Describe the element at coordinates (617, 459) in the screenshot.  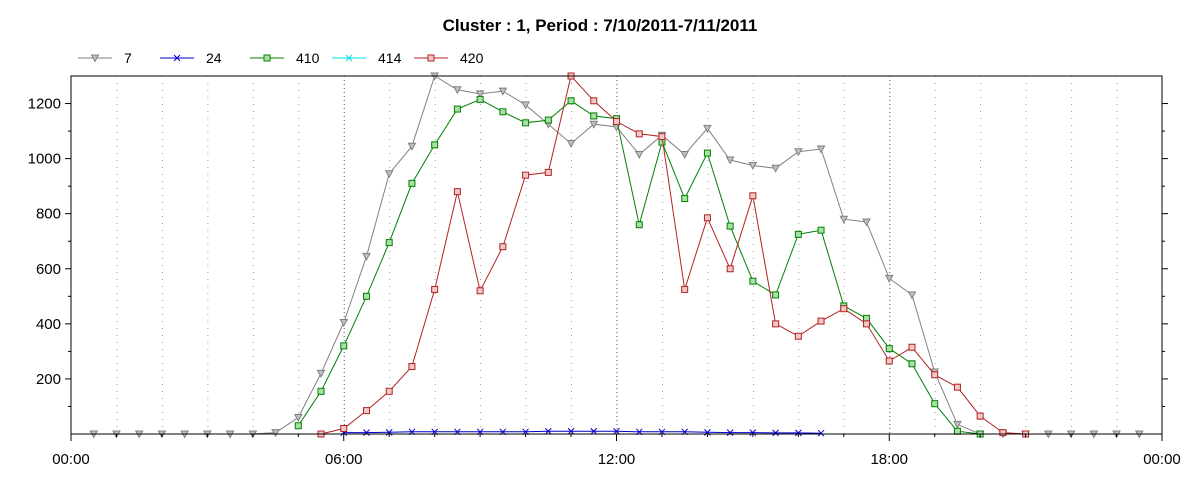
I see `x-tick-label: 12:00` at that location.